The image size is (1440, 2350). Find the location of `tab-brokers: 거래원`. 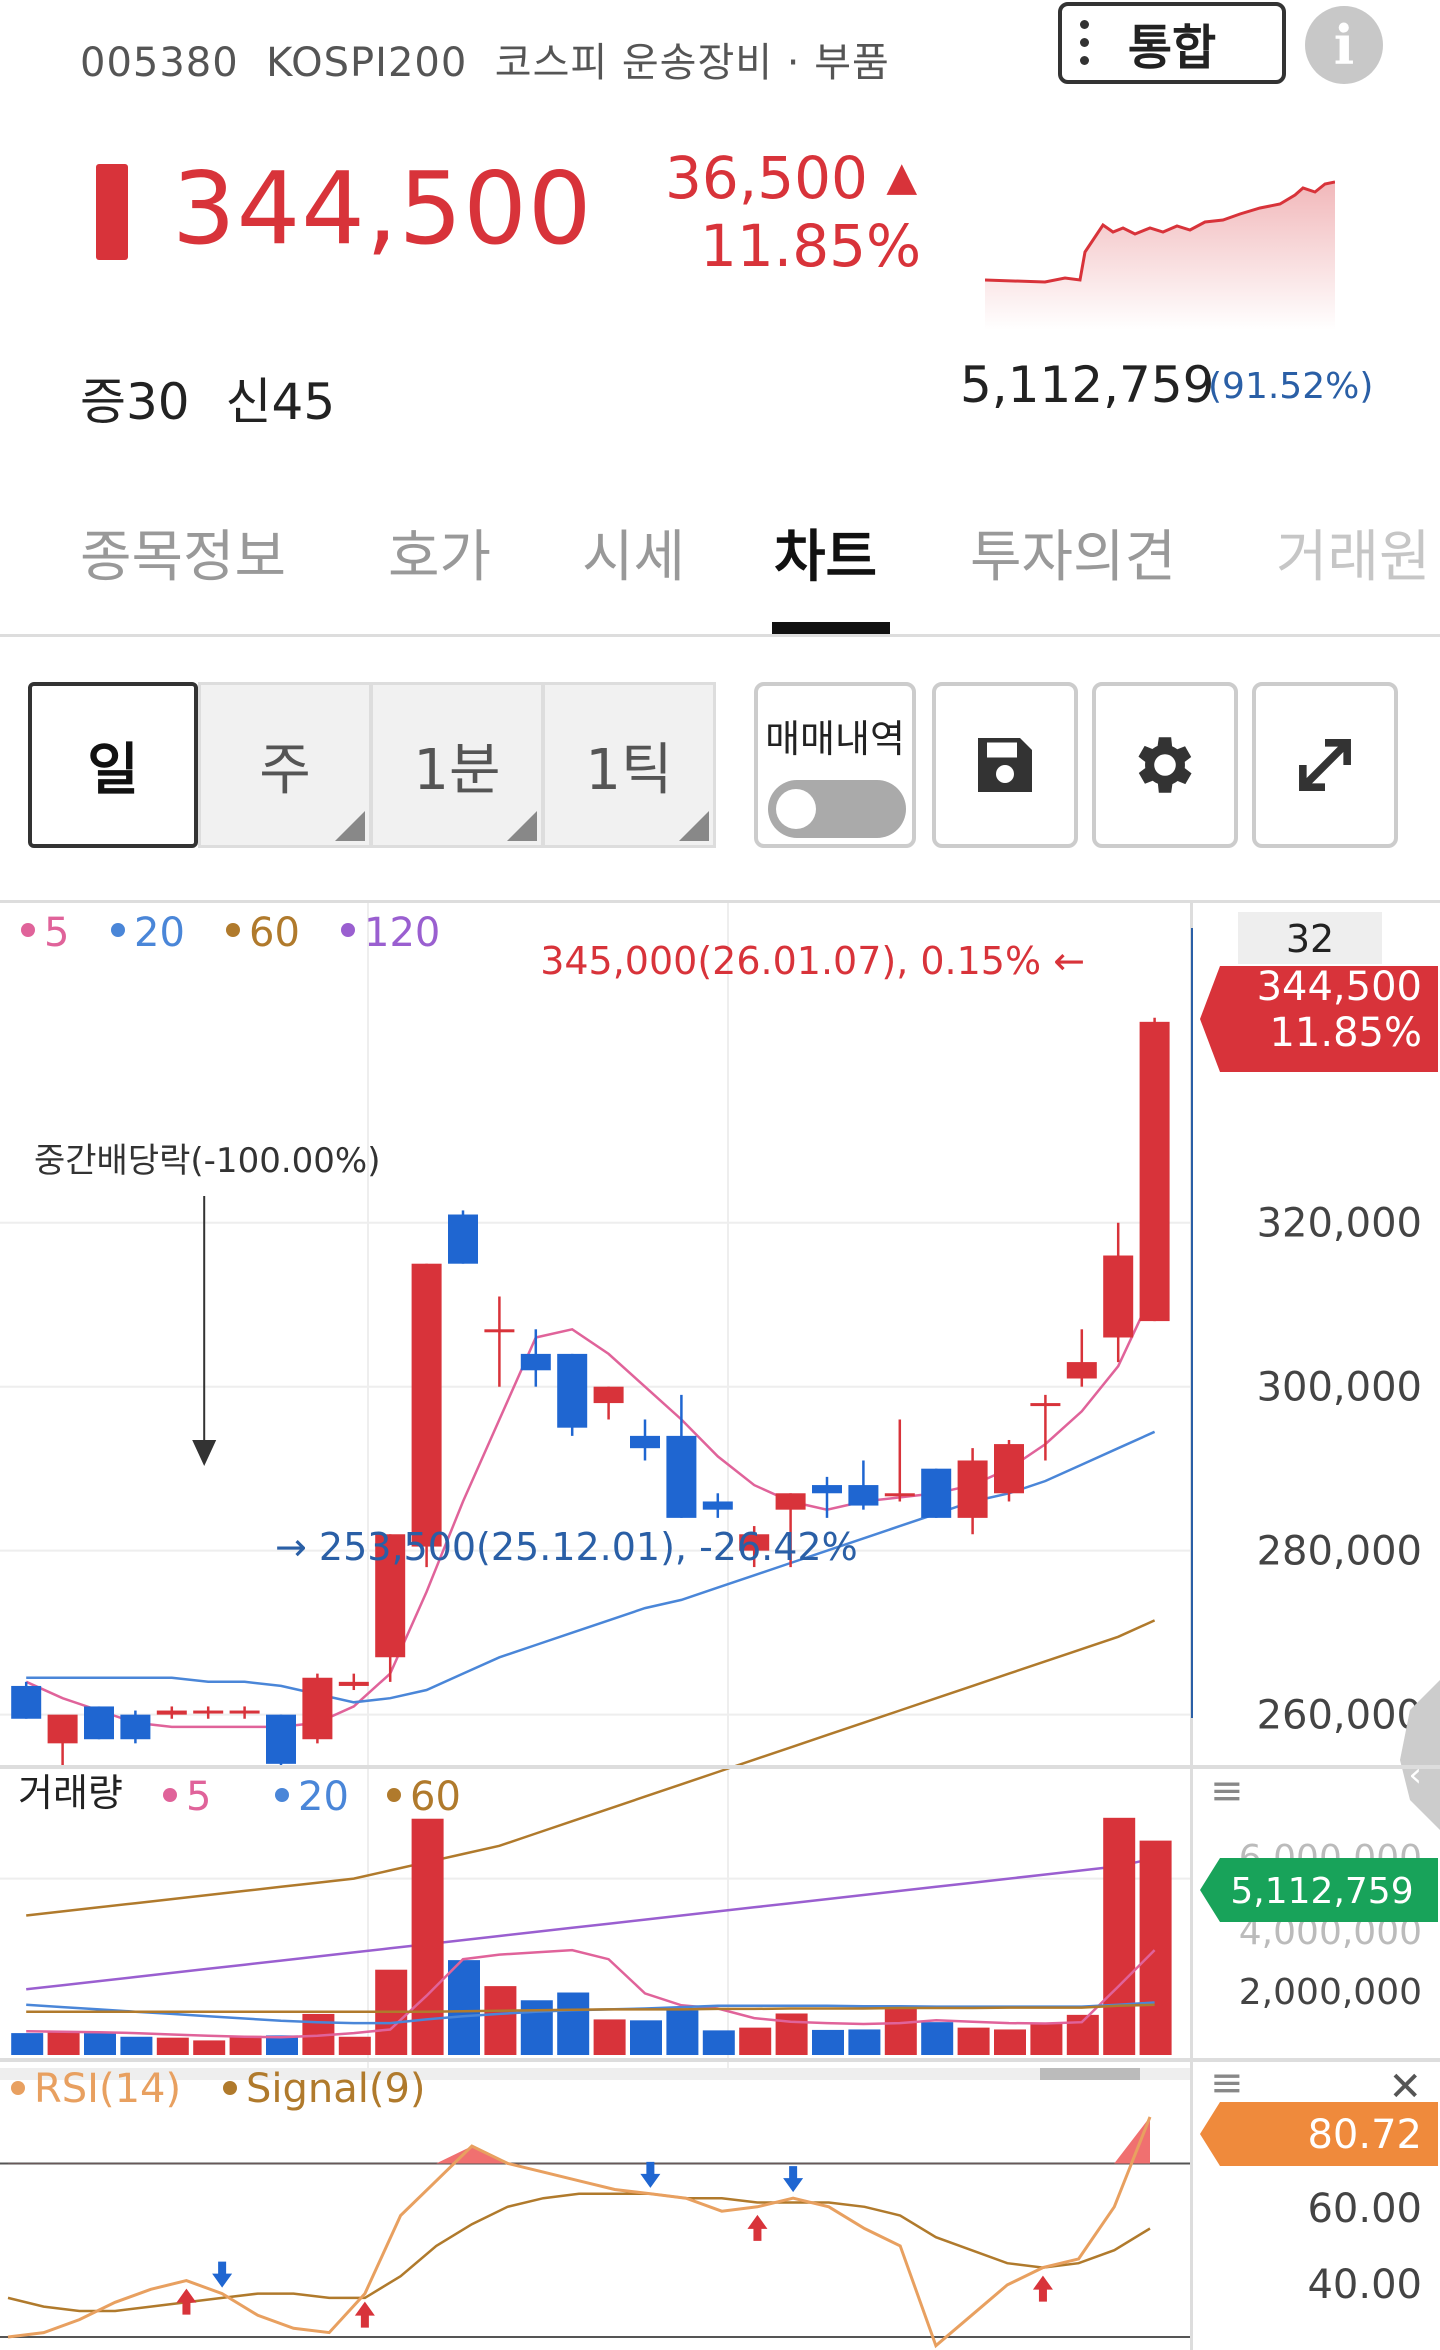

tab-brokers: 거래원 is located at coordinates (1353, 557).